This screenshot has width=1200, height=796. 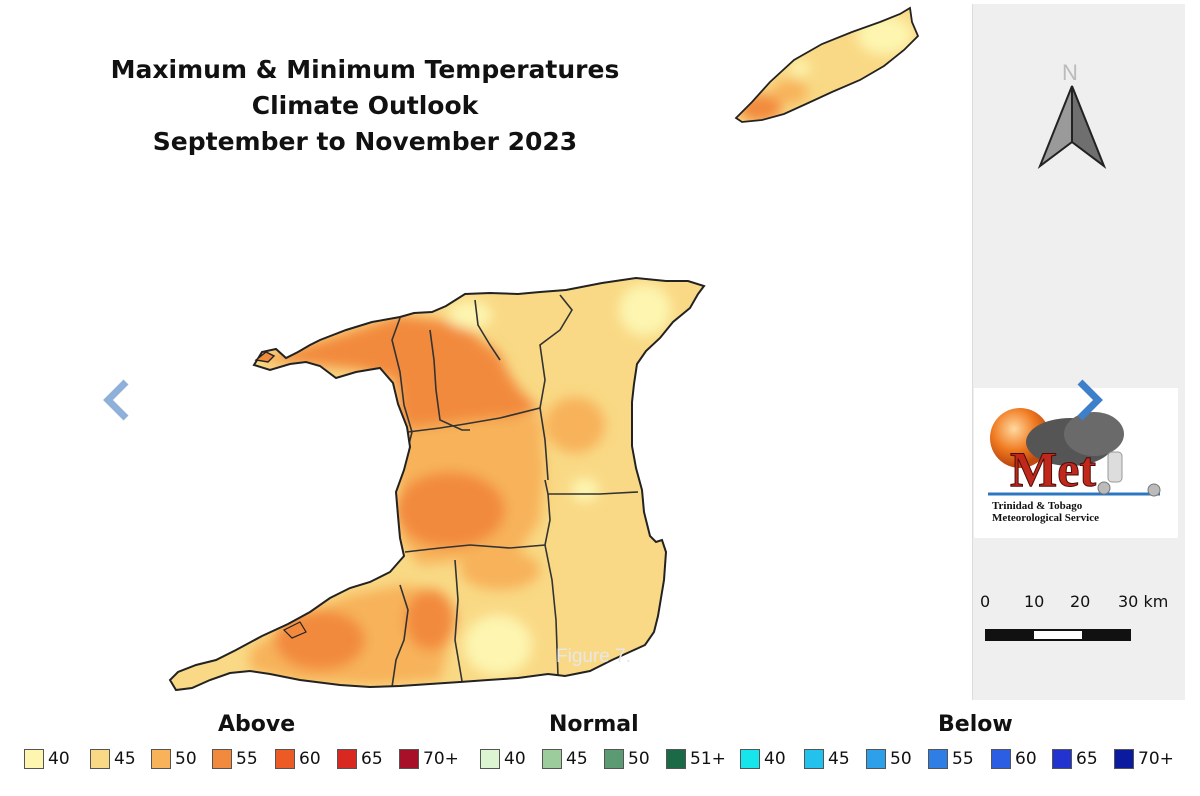 What do you see at coordinates (763, 759) in the screenshot?
I see `legend-item-below: 40` at bounding box center [763, 759].